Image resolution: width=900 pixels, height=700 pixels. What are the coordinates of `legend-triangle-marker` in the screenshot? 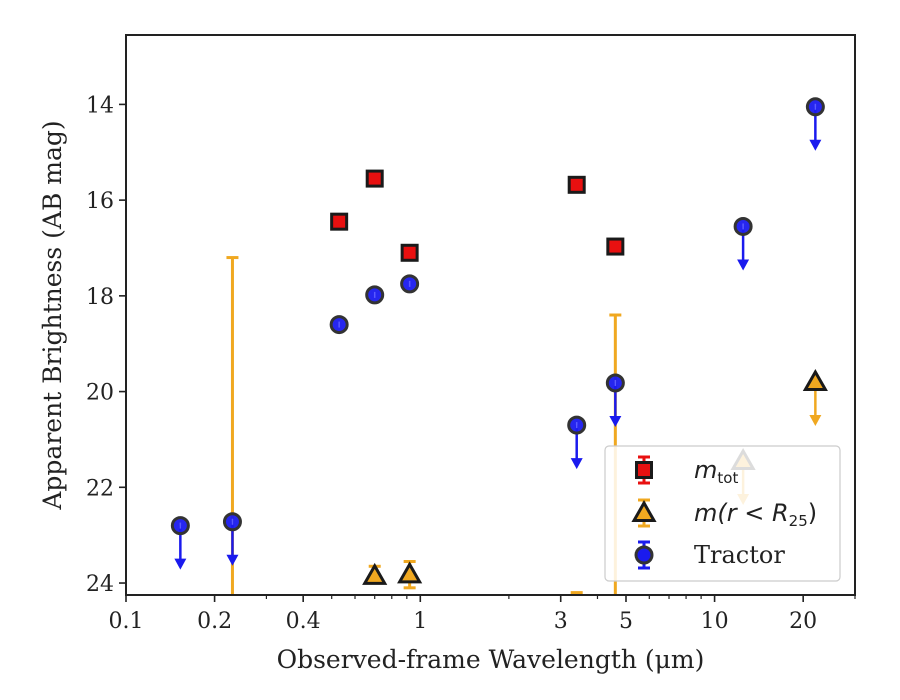 It's located at (644, 510).